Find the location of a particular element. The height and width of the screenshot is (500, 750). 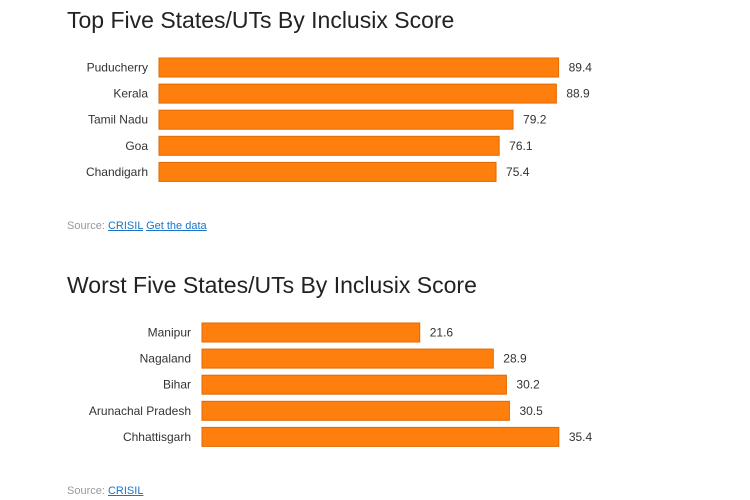

category-label: Bihar is located at coordinates (177, 385).